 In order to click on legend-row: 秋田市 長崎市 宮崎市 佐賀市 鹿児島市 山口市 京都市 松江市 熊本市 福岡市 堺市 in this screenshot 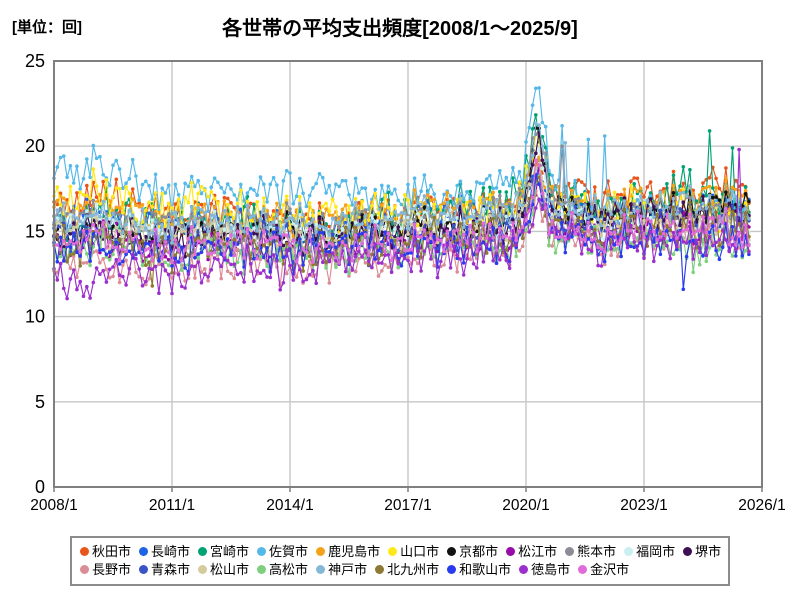, I will do `click(400, 551)`.